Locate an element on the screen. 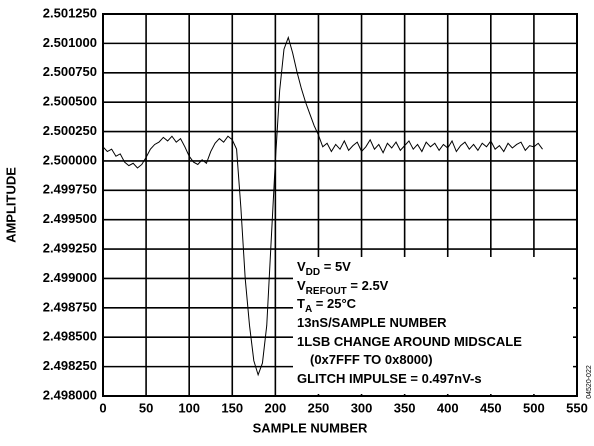  annotation: 1LSB CHANGE AROUND MIDSCALE is located at coordinates (409, 341).